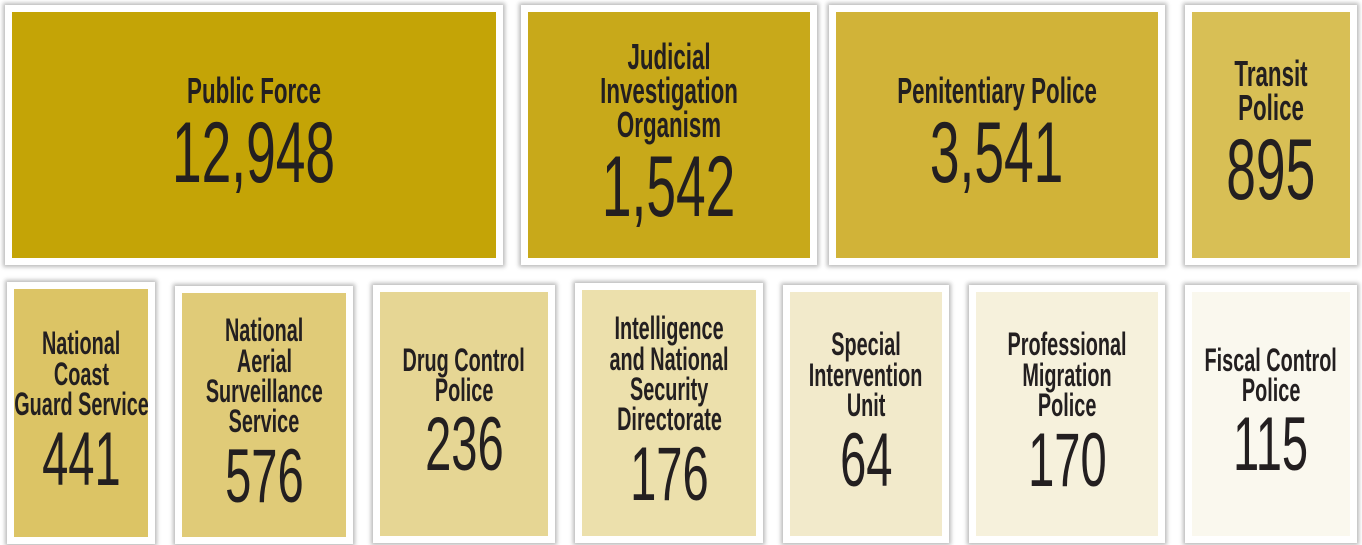  What do you see at coordinates (669, 419) in the screenshot?
I see `tile-label: Directorate` at bounding box center [669, 419].